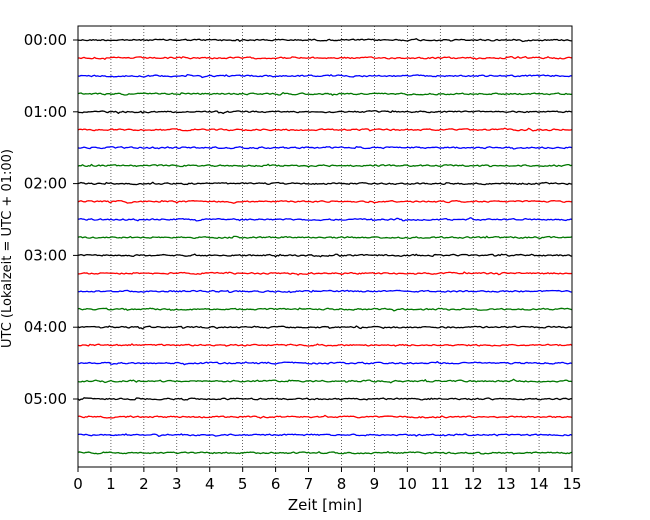 Image resolution: width=650 pixels, height=520 pixels. What do you see at coordinates (276, 484) in the screenshot?
I see `x-tick-label-6: 6` at bounding box center [276, 484].